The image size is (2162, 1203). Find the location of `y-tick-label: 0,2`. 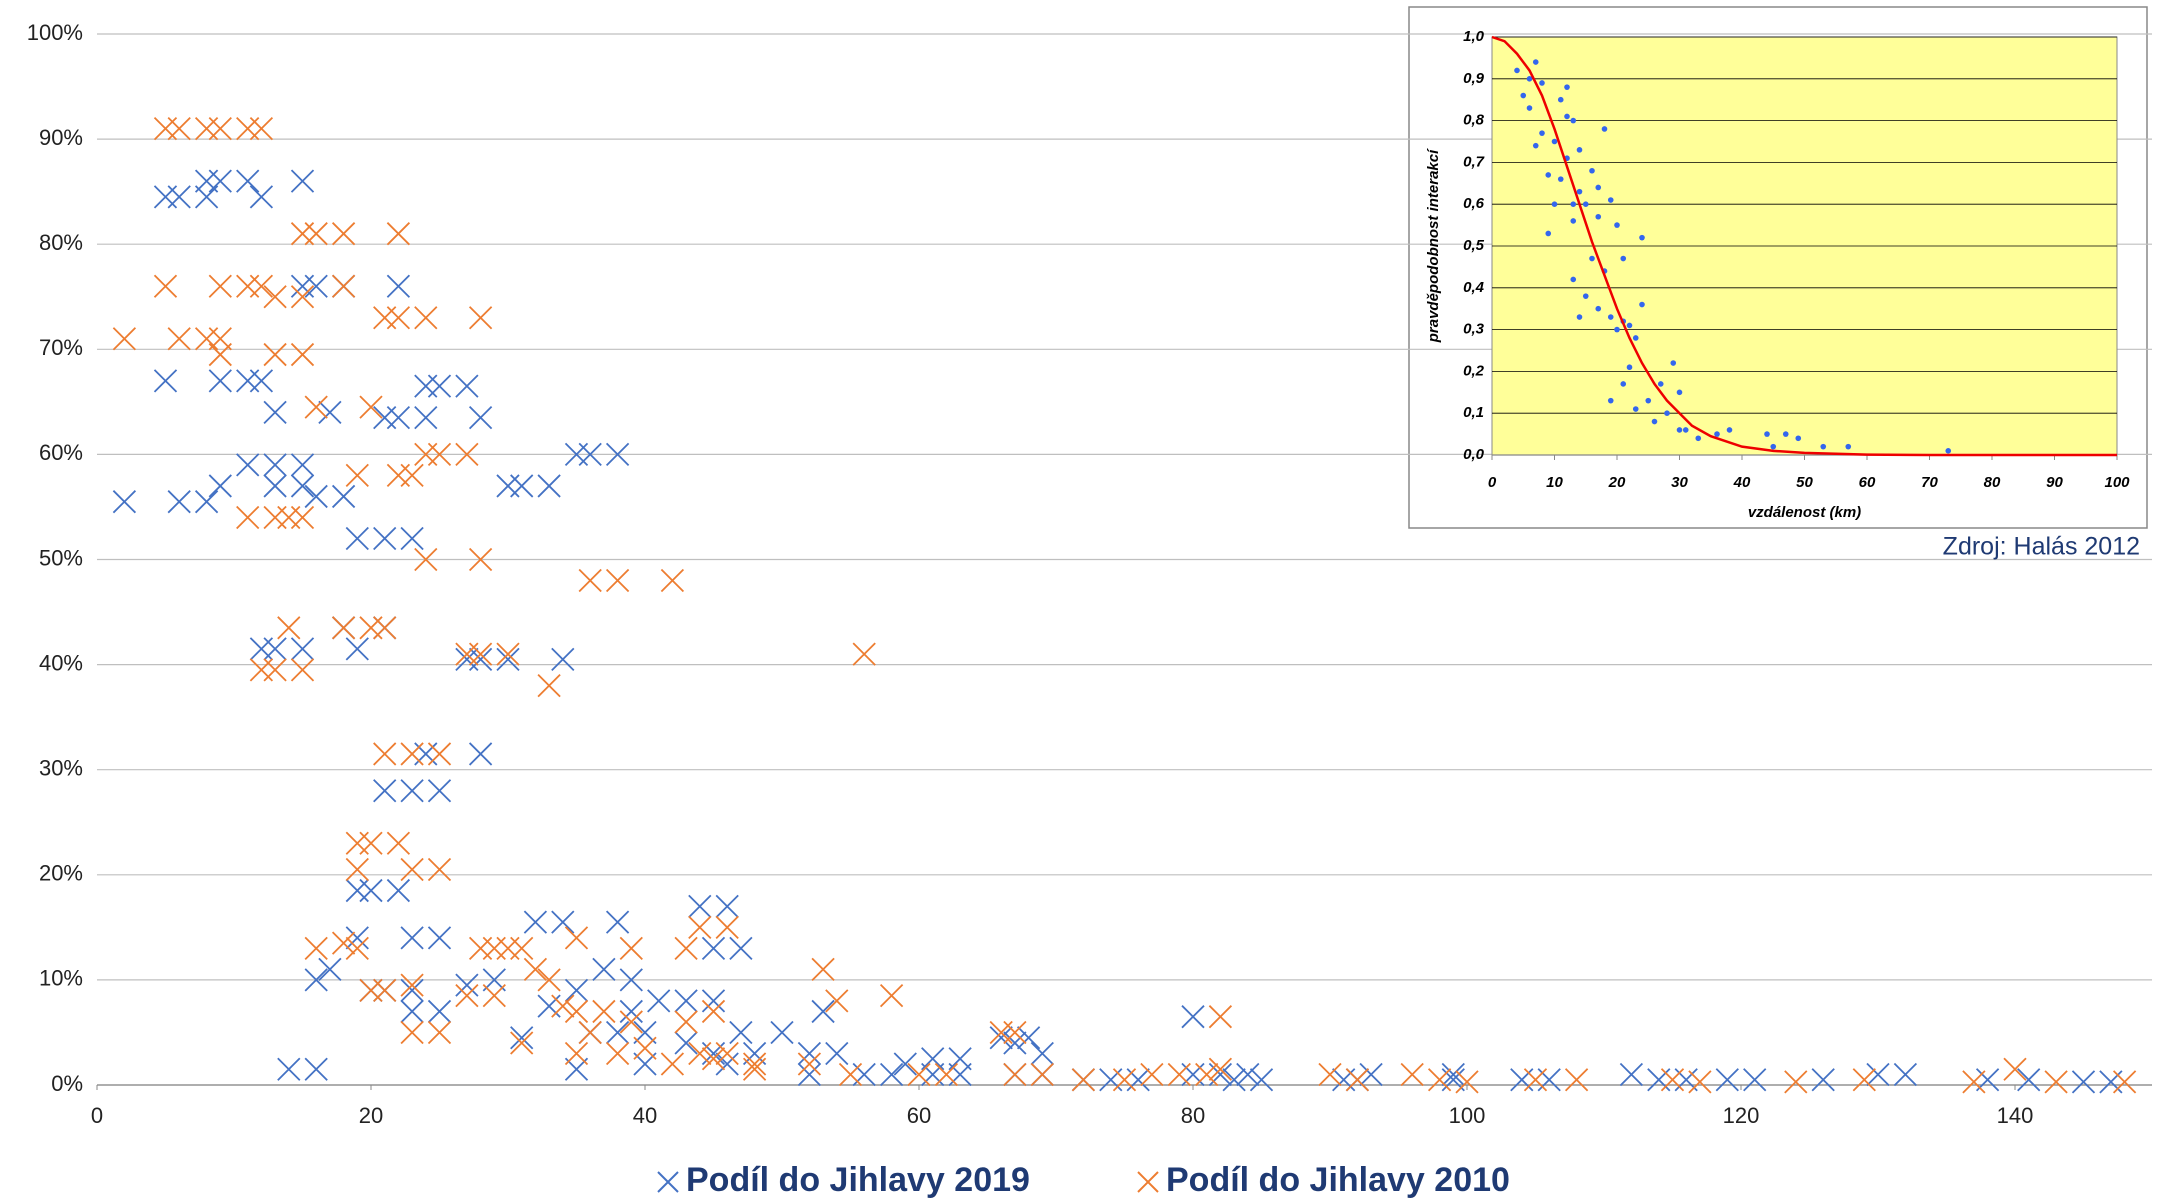

y-tick-label: 0,2 is located at coordinates (1474, 370).